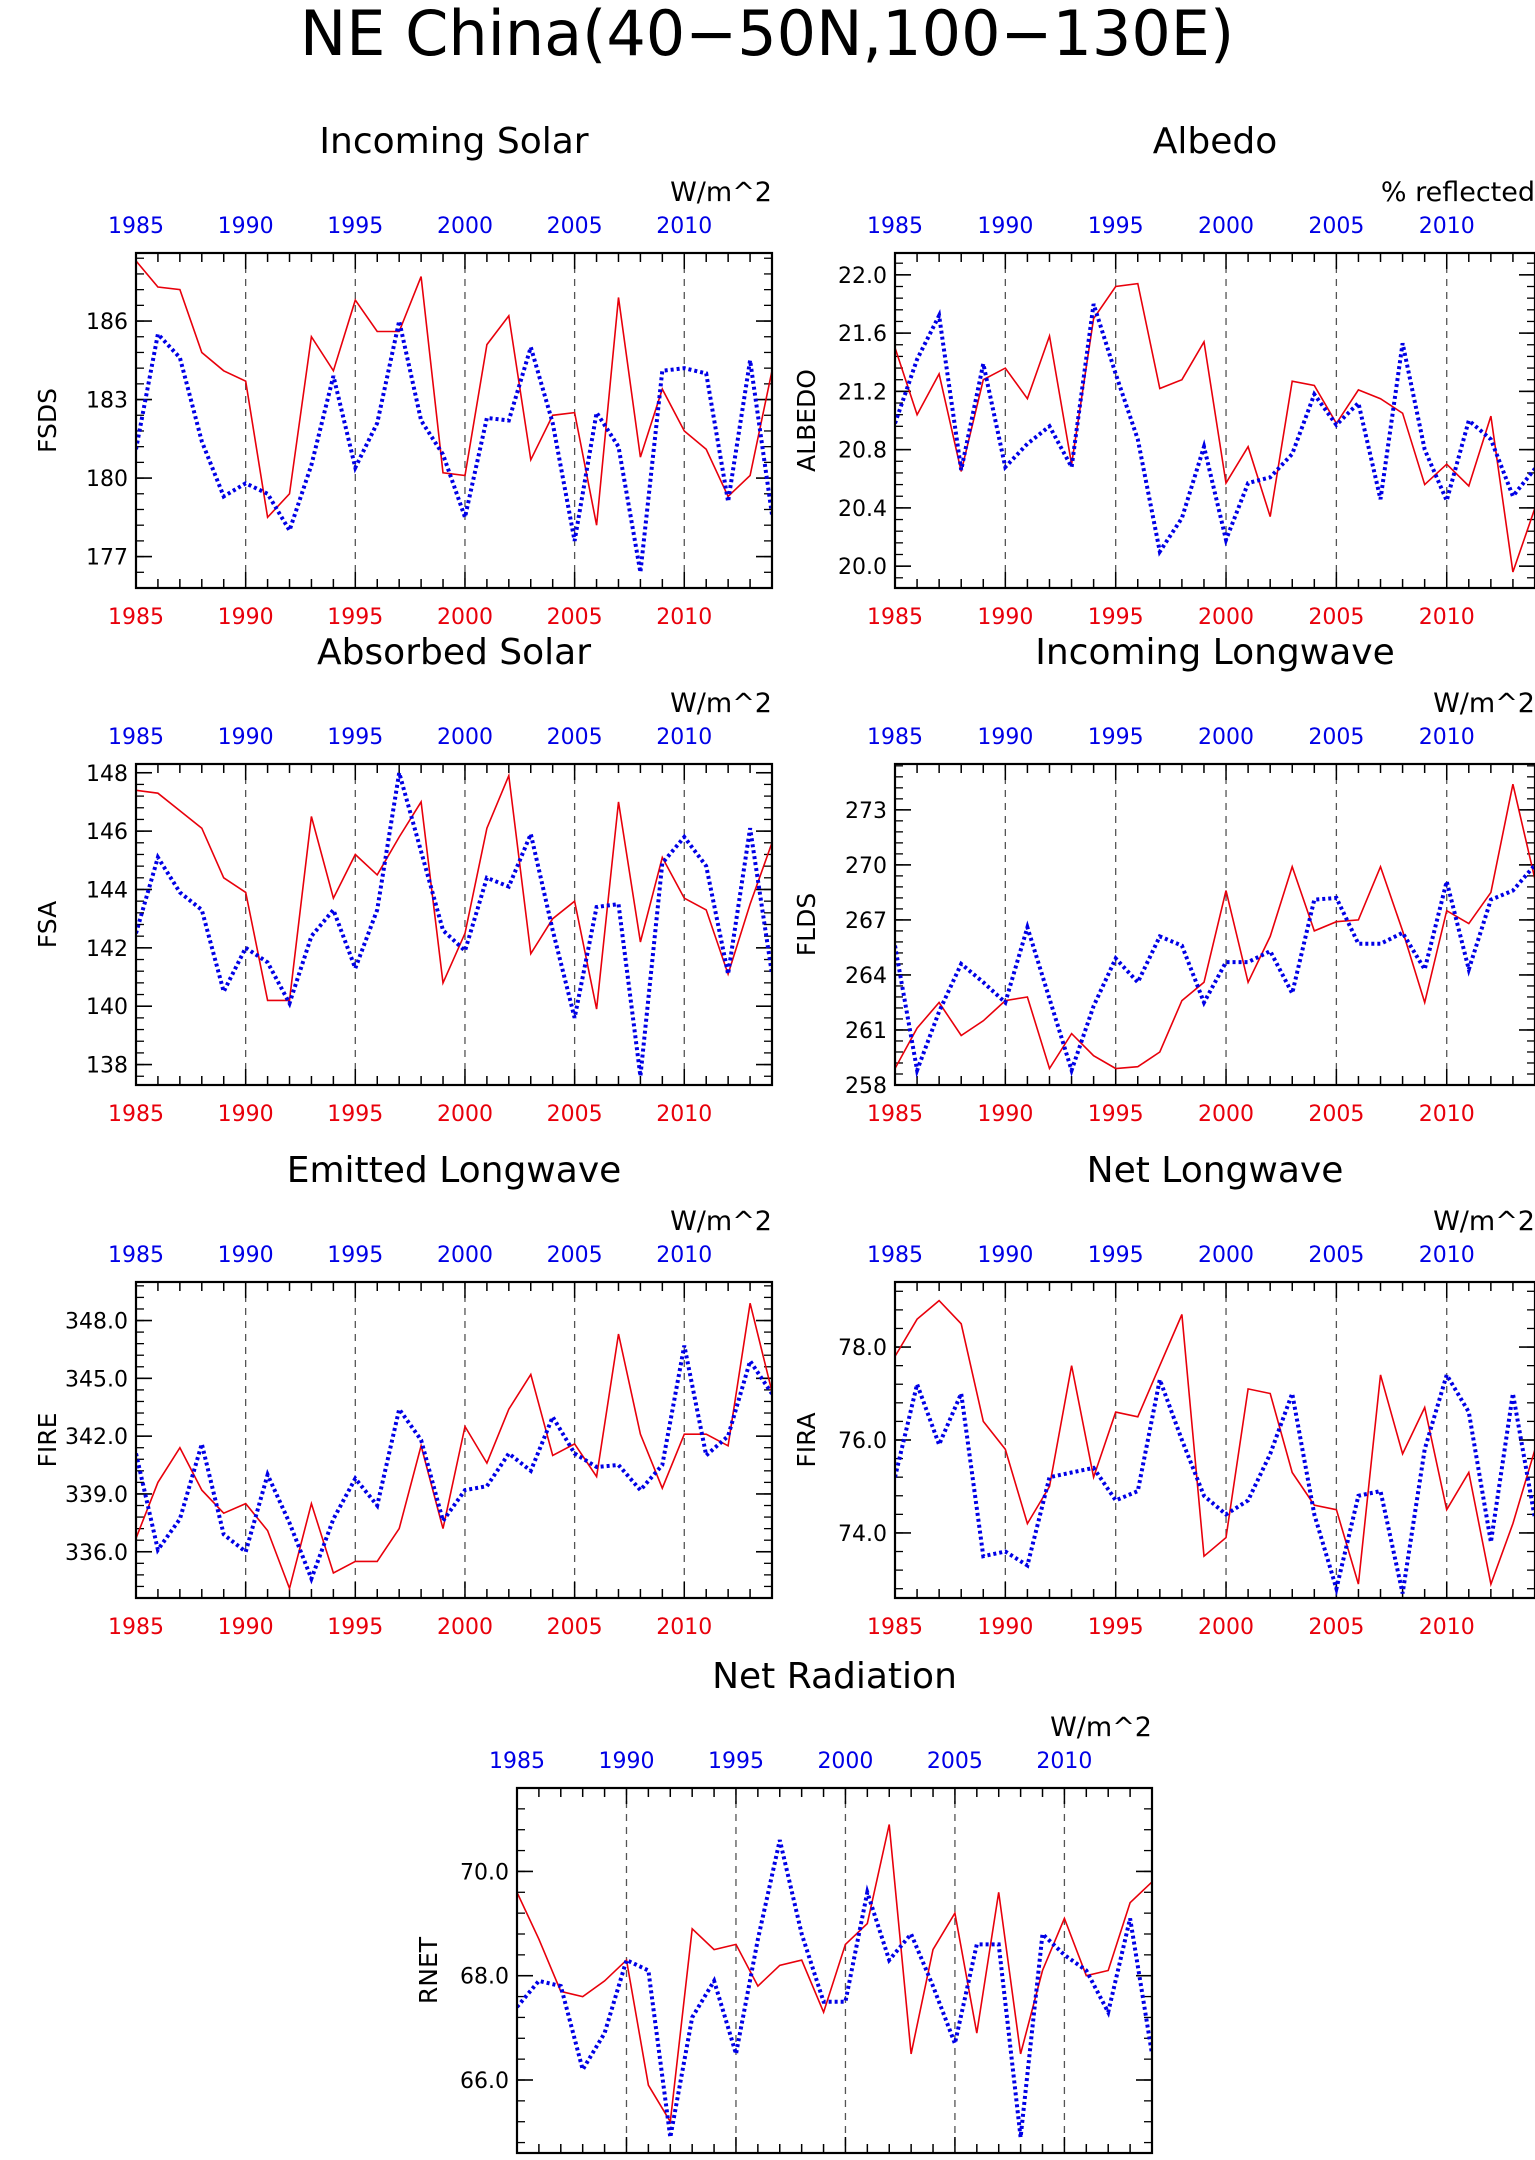  What do you see at coordinates (1215, 652) in the screenshot?
I see `panel-title: Incoming Longwave` at bounding box center [1215, 652].